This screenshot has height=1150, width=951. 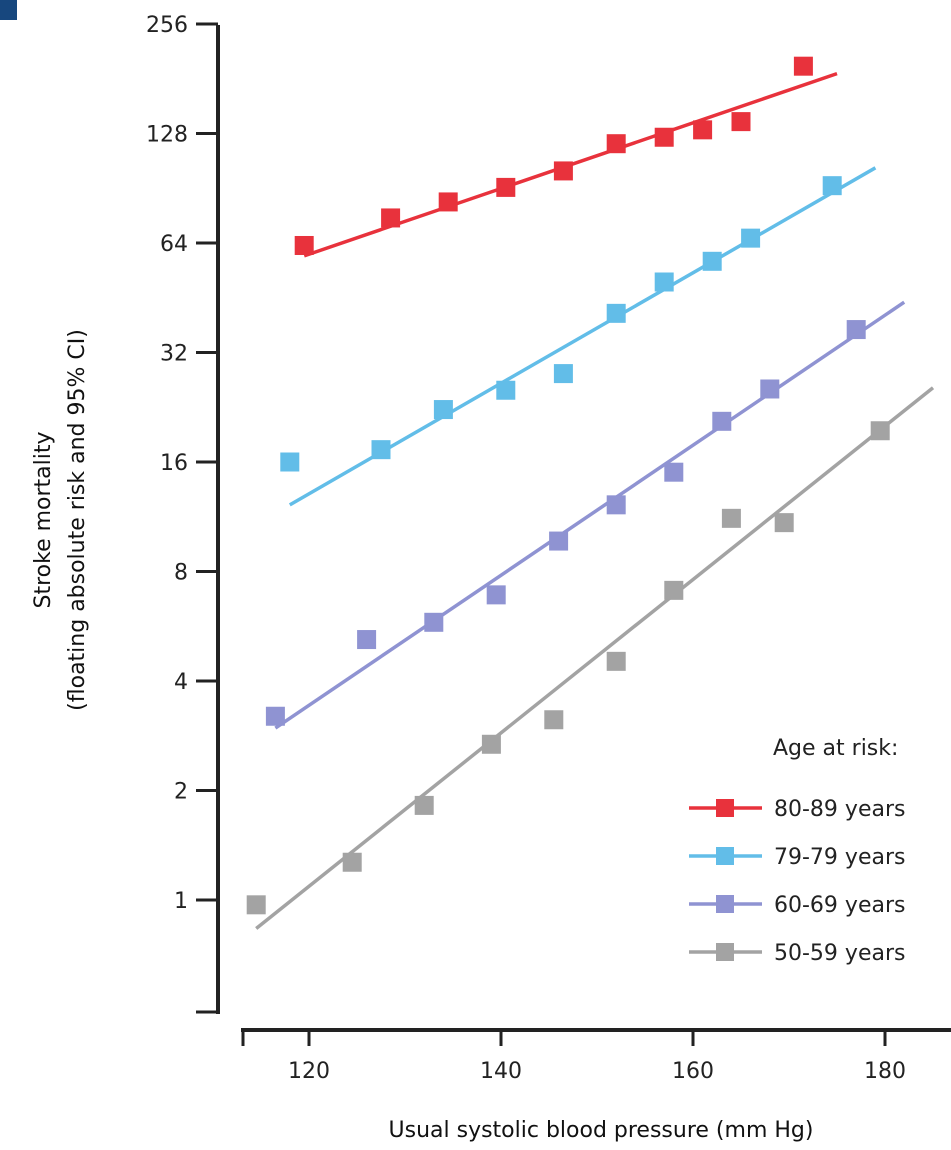 What do you see at coordinates (501, 1071) in the screenshot?
I see `x-tick-label: 140` at bounding box center [501, 1071].